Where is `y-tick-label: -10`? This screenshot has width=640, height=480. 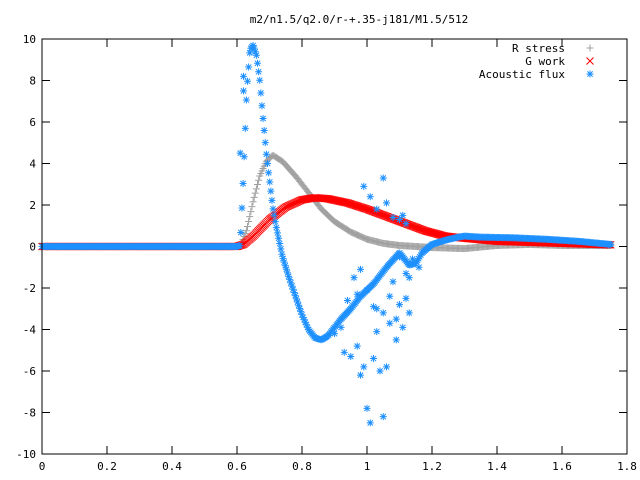 y-tick-label: -10 is located at coordinates (26, 454).